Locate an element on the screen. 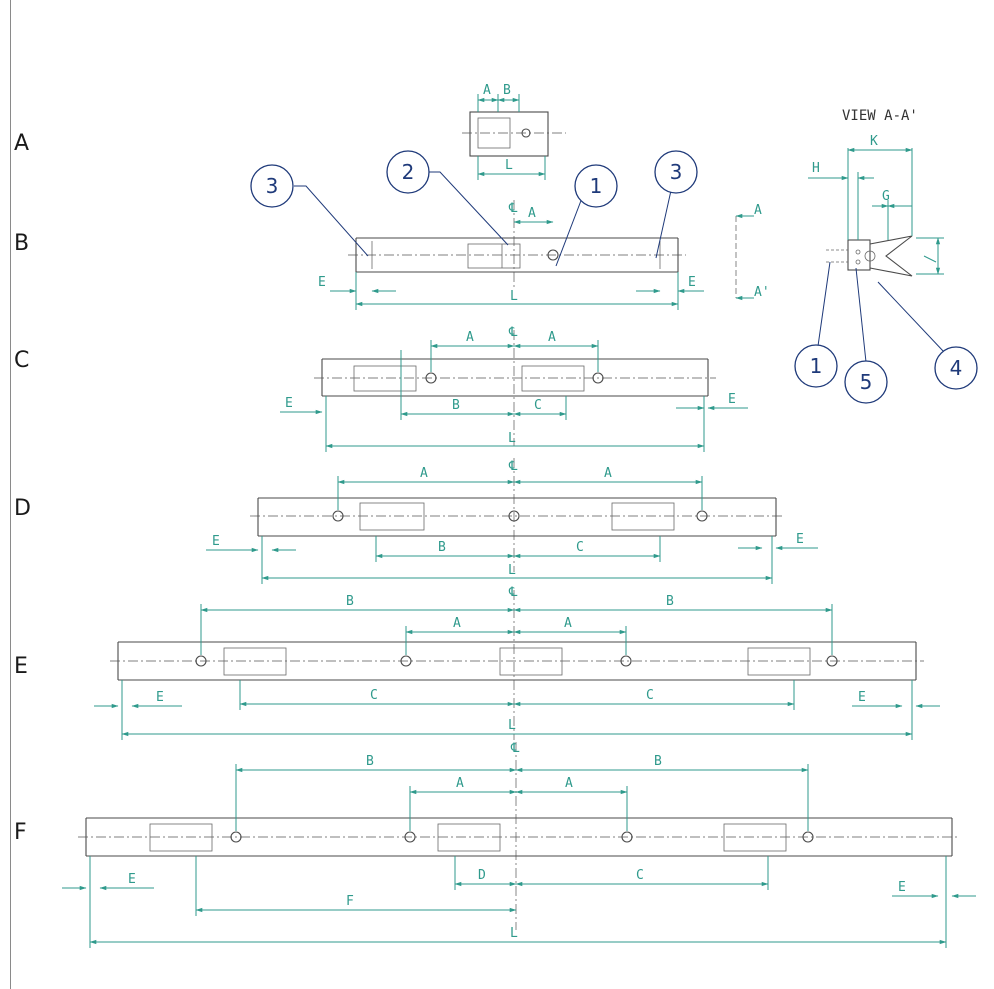  row-c-dim-a-left: A is located at coordinates (470, 337).